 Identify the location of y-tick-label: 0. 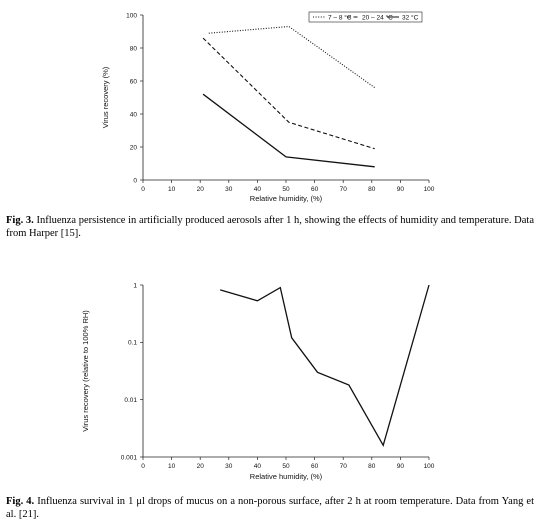
(135, 180).